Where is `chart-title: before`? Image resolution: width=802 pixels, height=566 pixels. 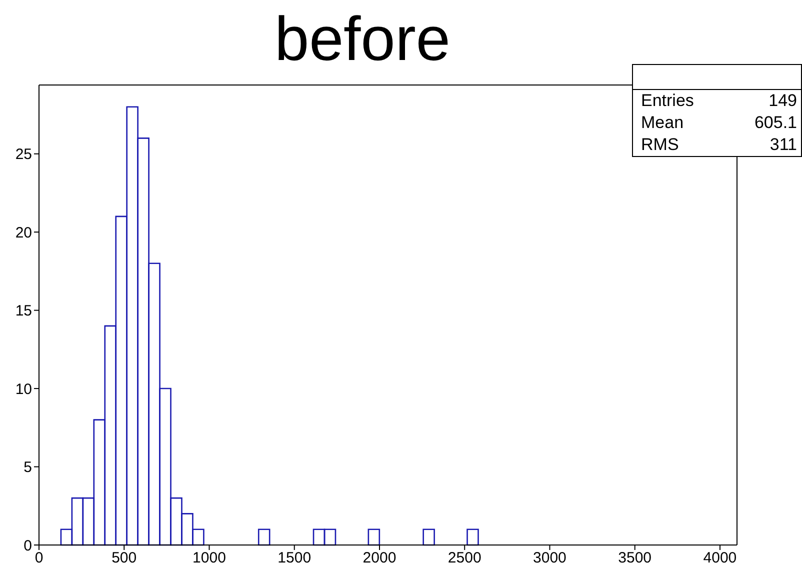 chart-title: before is located at coordinates (363, 40).